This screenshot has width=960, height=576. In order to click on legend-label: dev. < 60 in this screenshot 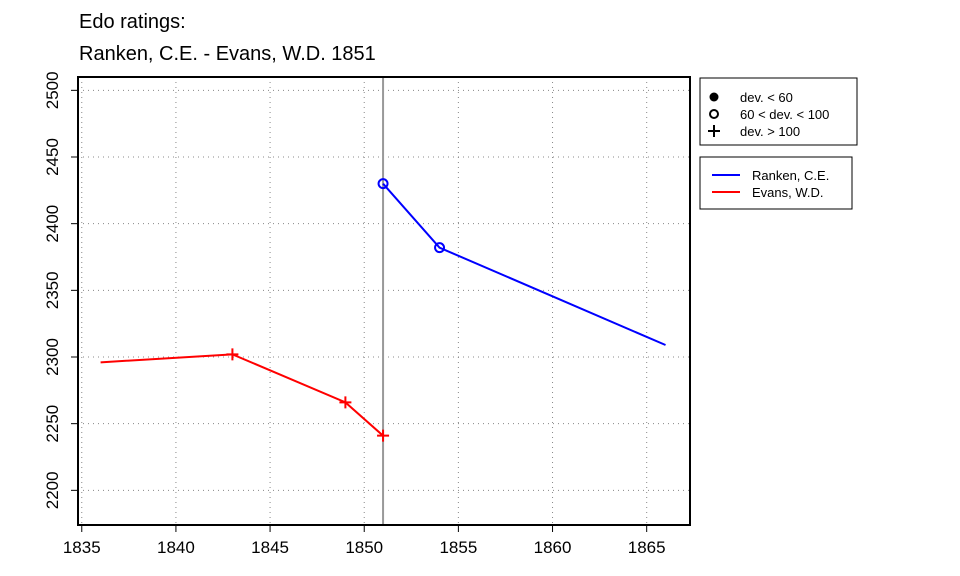, I will do `click(766, 97)`.